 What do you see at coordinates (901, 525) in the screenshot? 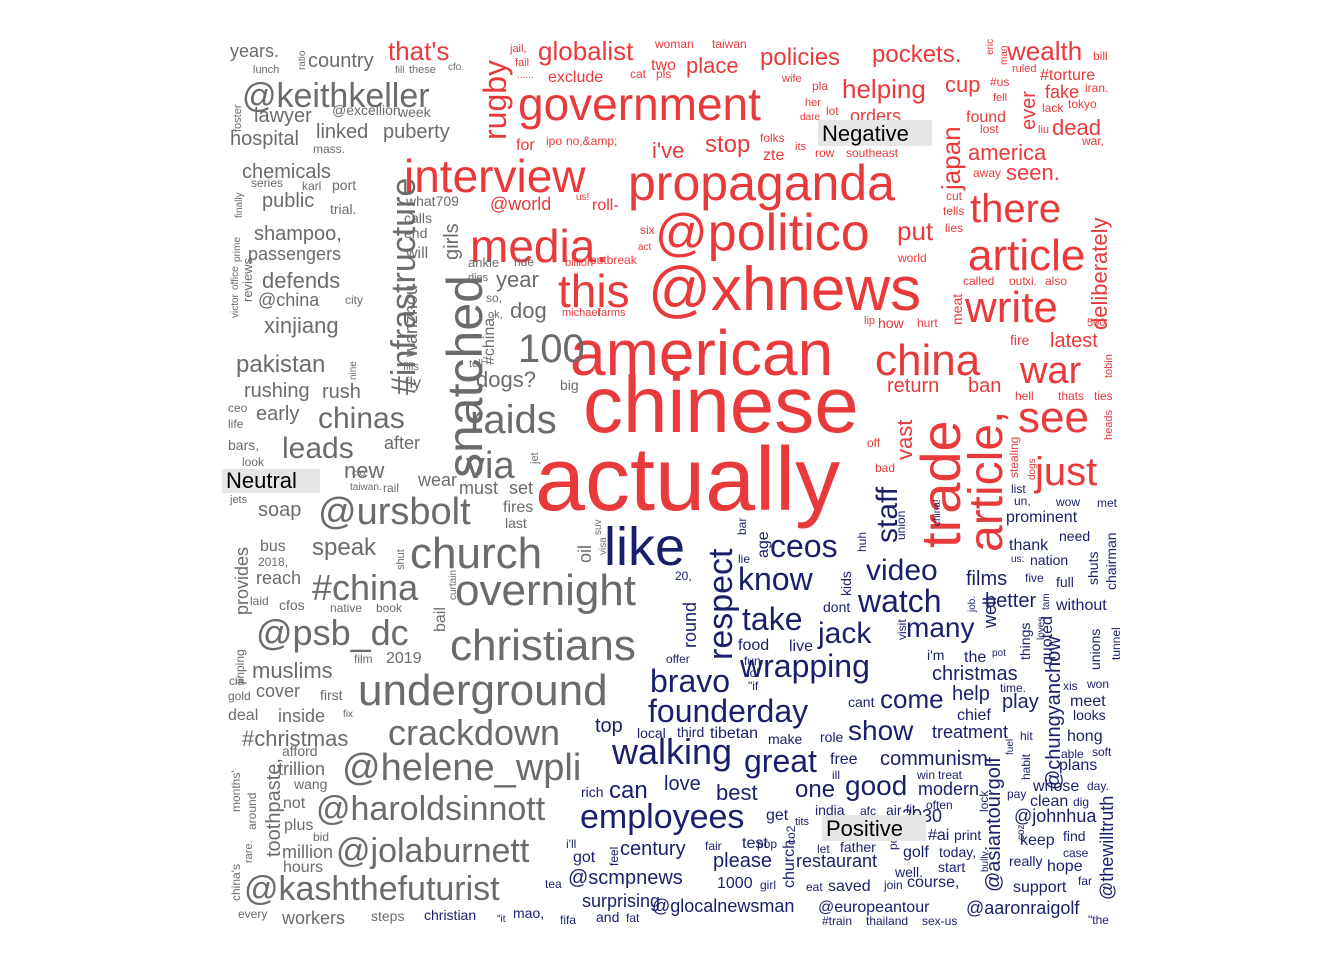
I see `word-positive: union` at bounding box center [901, 525].